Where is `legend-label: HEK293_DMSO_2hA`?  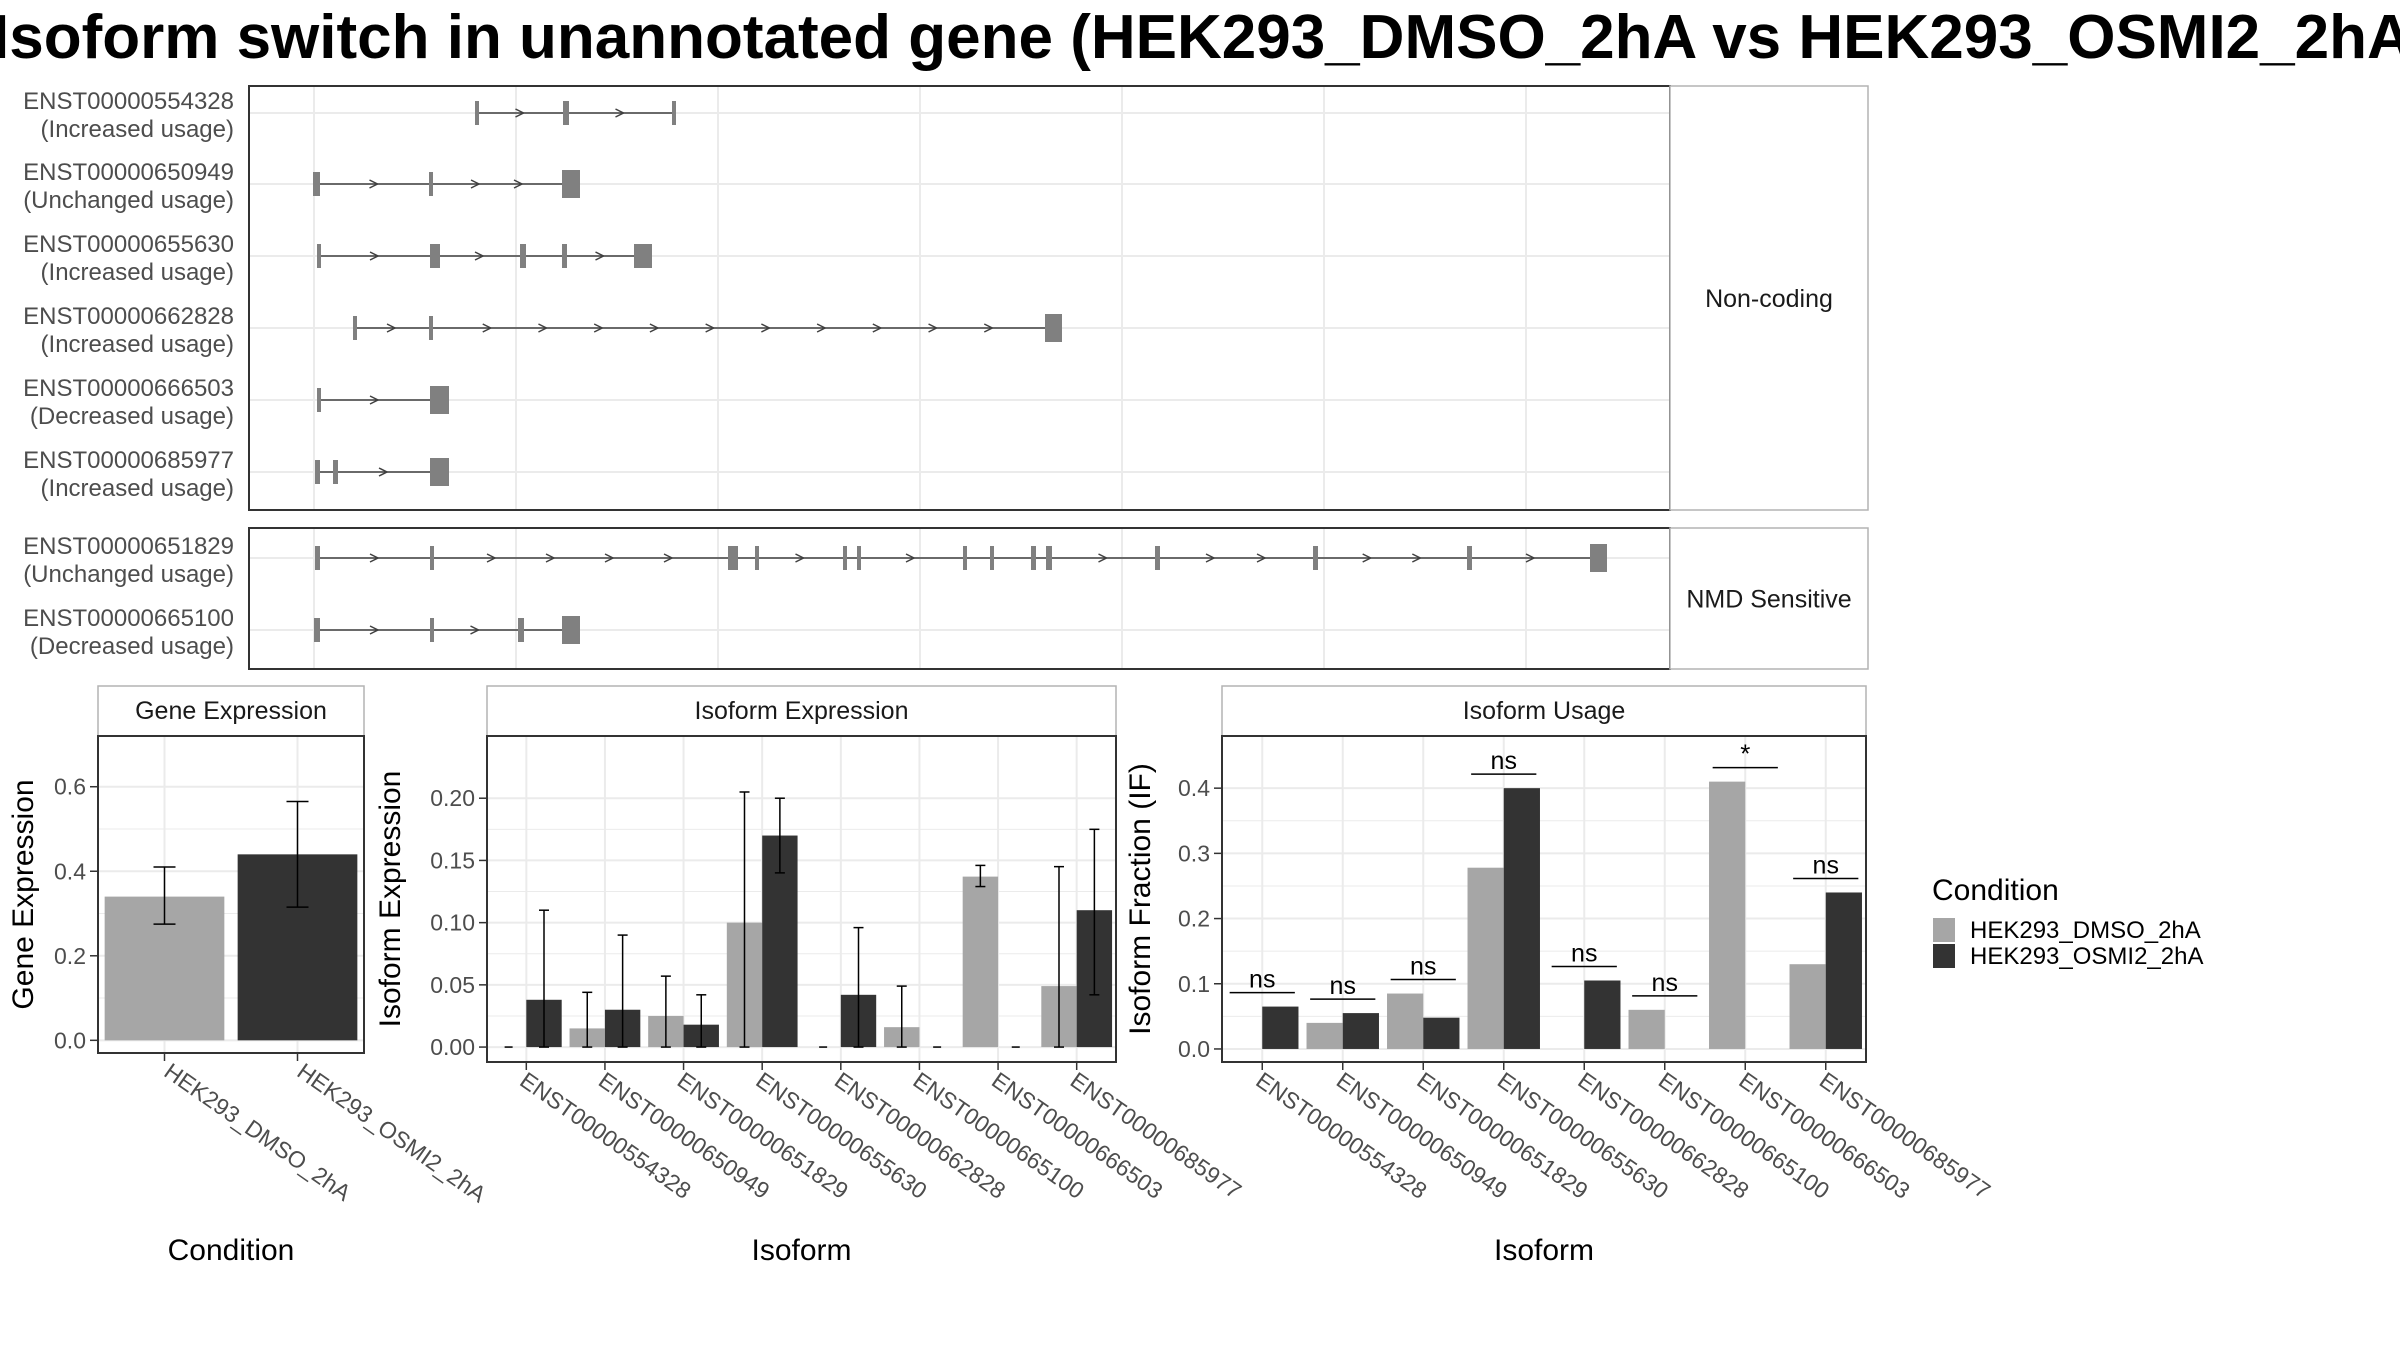
legend-label: HEK293_DMSO_2hA is located at coordinates (2085, 930).